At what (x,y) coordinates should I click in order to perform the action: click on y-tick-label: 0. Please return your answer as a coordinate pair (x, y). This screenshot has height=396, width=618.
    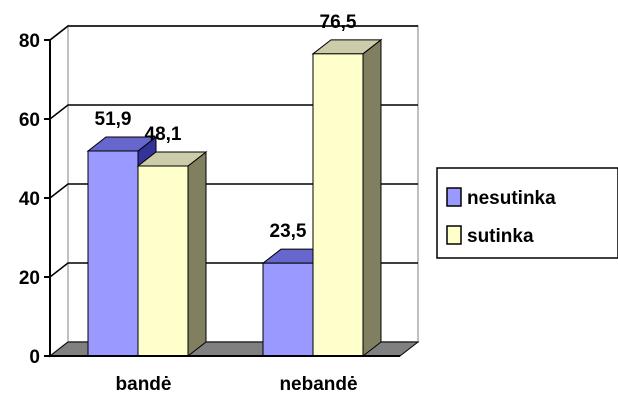
    Looking at the image, I should click on (34, 357).